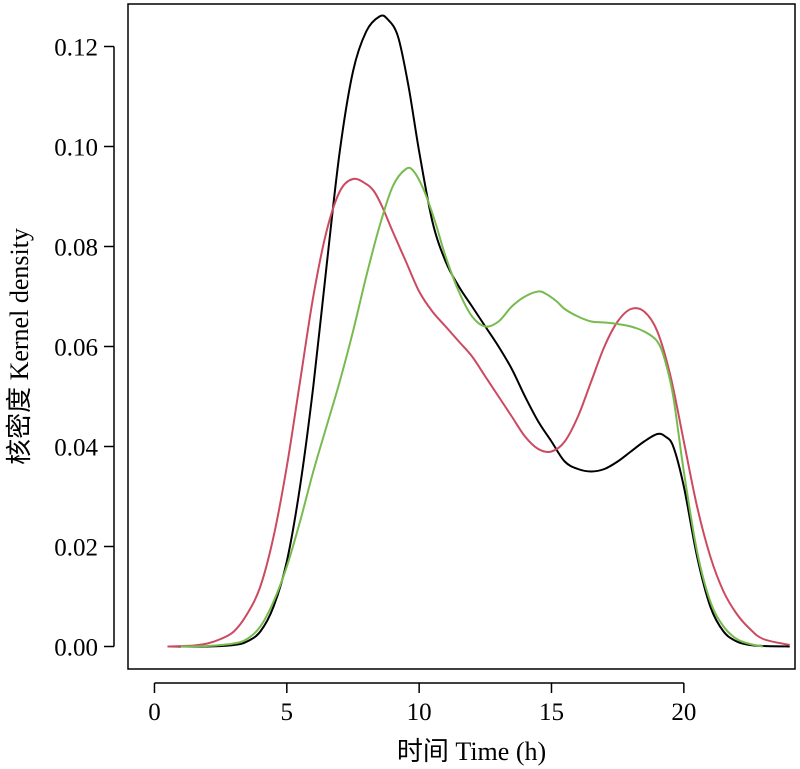 This screenshot has width=800, height=769. I want to click on y-tick-label: 0.10, so click(76, 148).